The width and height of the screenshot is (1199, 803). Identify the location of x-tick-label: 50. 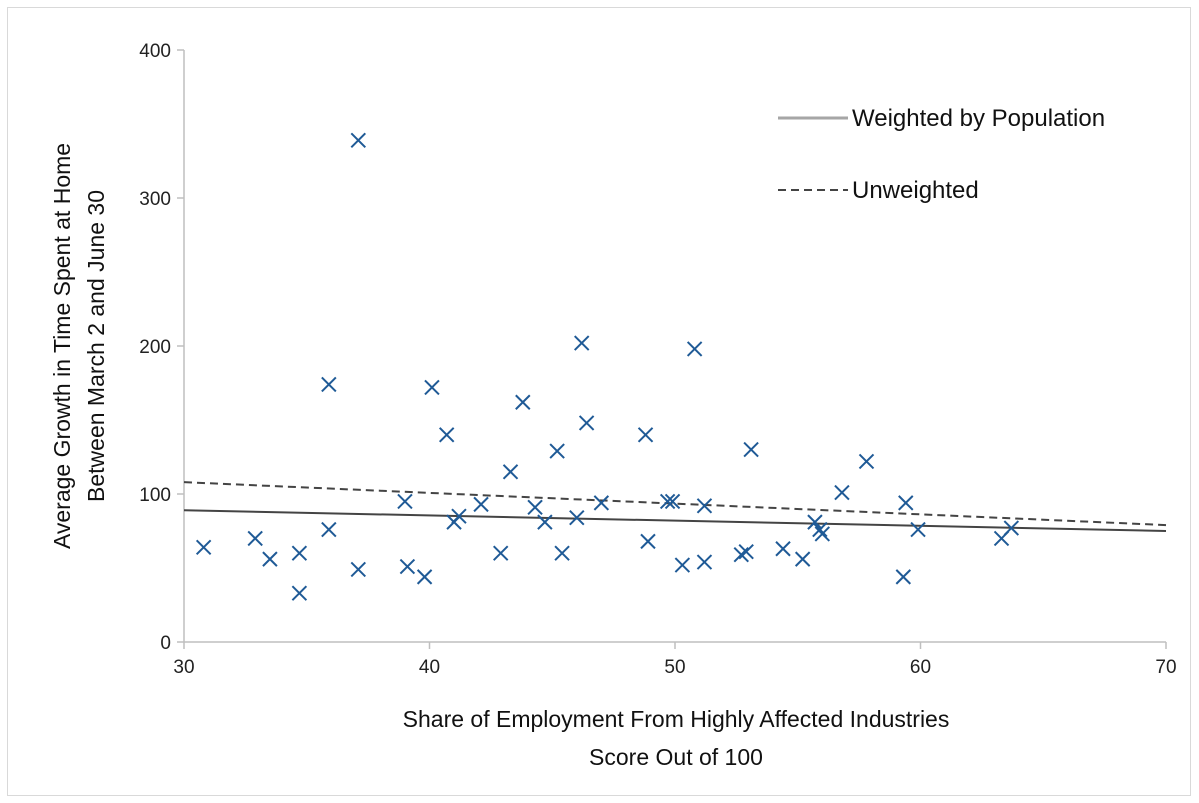
(674, 667).